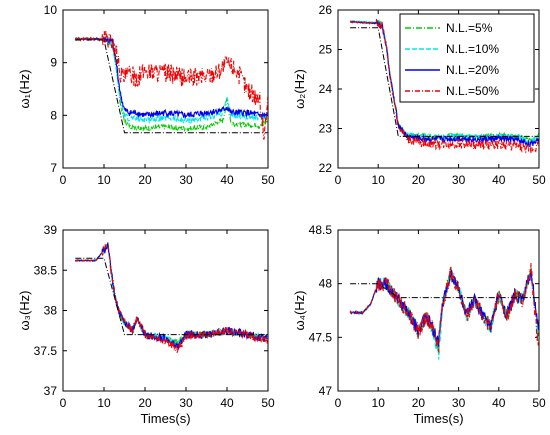 The image size is (550, 435). What do you see at coordinates (472, 49) in the screenshot?
I see `legend-label: N.L.=10%` at bounding box center [472, 49].